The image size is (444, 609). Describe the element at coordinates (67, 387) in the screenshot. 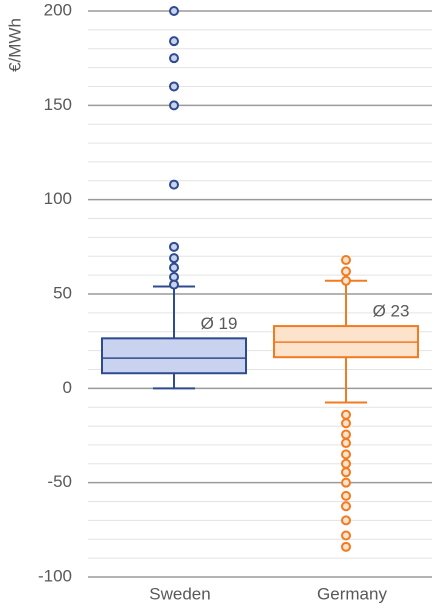

I see `y-tick-label: 0` at that location.